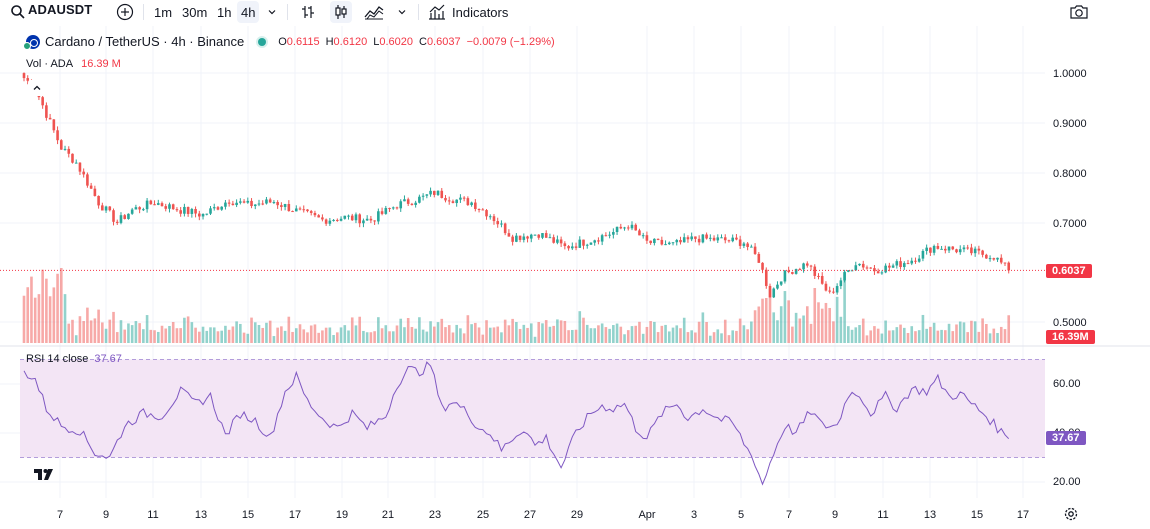  What do you see at coordinates (248, 12) in the screenshot?
I see `interval-4h-button: 4h` at bounding box center [248, 12].